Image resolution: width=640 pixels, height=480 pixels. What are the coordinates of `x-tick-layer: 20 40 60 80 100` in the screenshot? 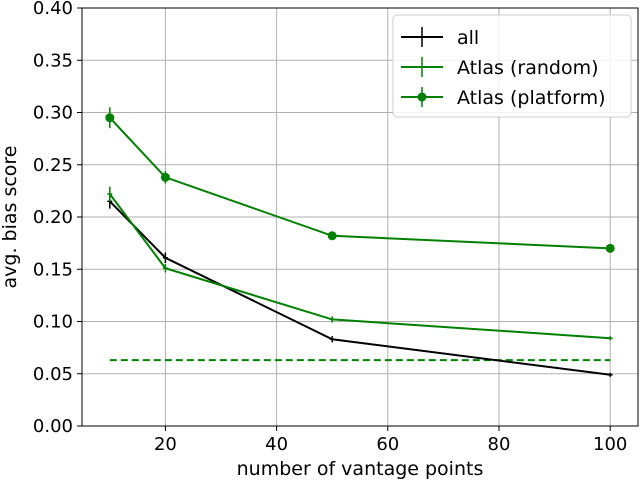 It's located at (390, 440).